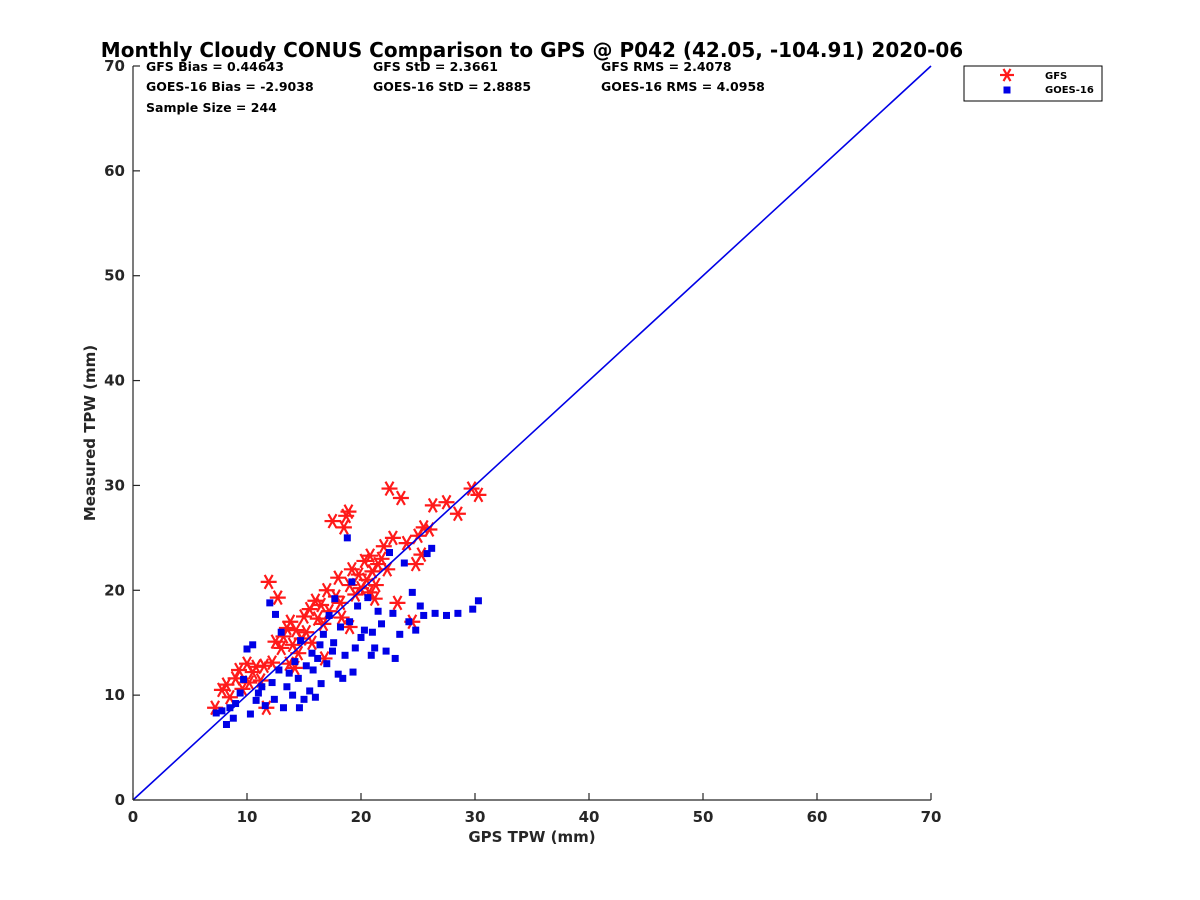 This screenshot has width=1200, height=900. What do you see at coordinates (114, 66) in the screenshot?
I see `y-tick-label: 70` at bounding box center [114, 66].